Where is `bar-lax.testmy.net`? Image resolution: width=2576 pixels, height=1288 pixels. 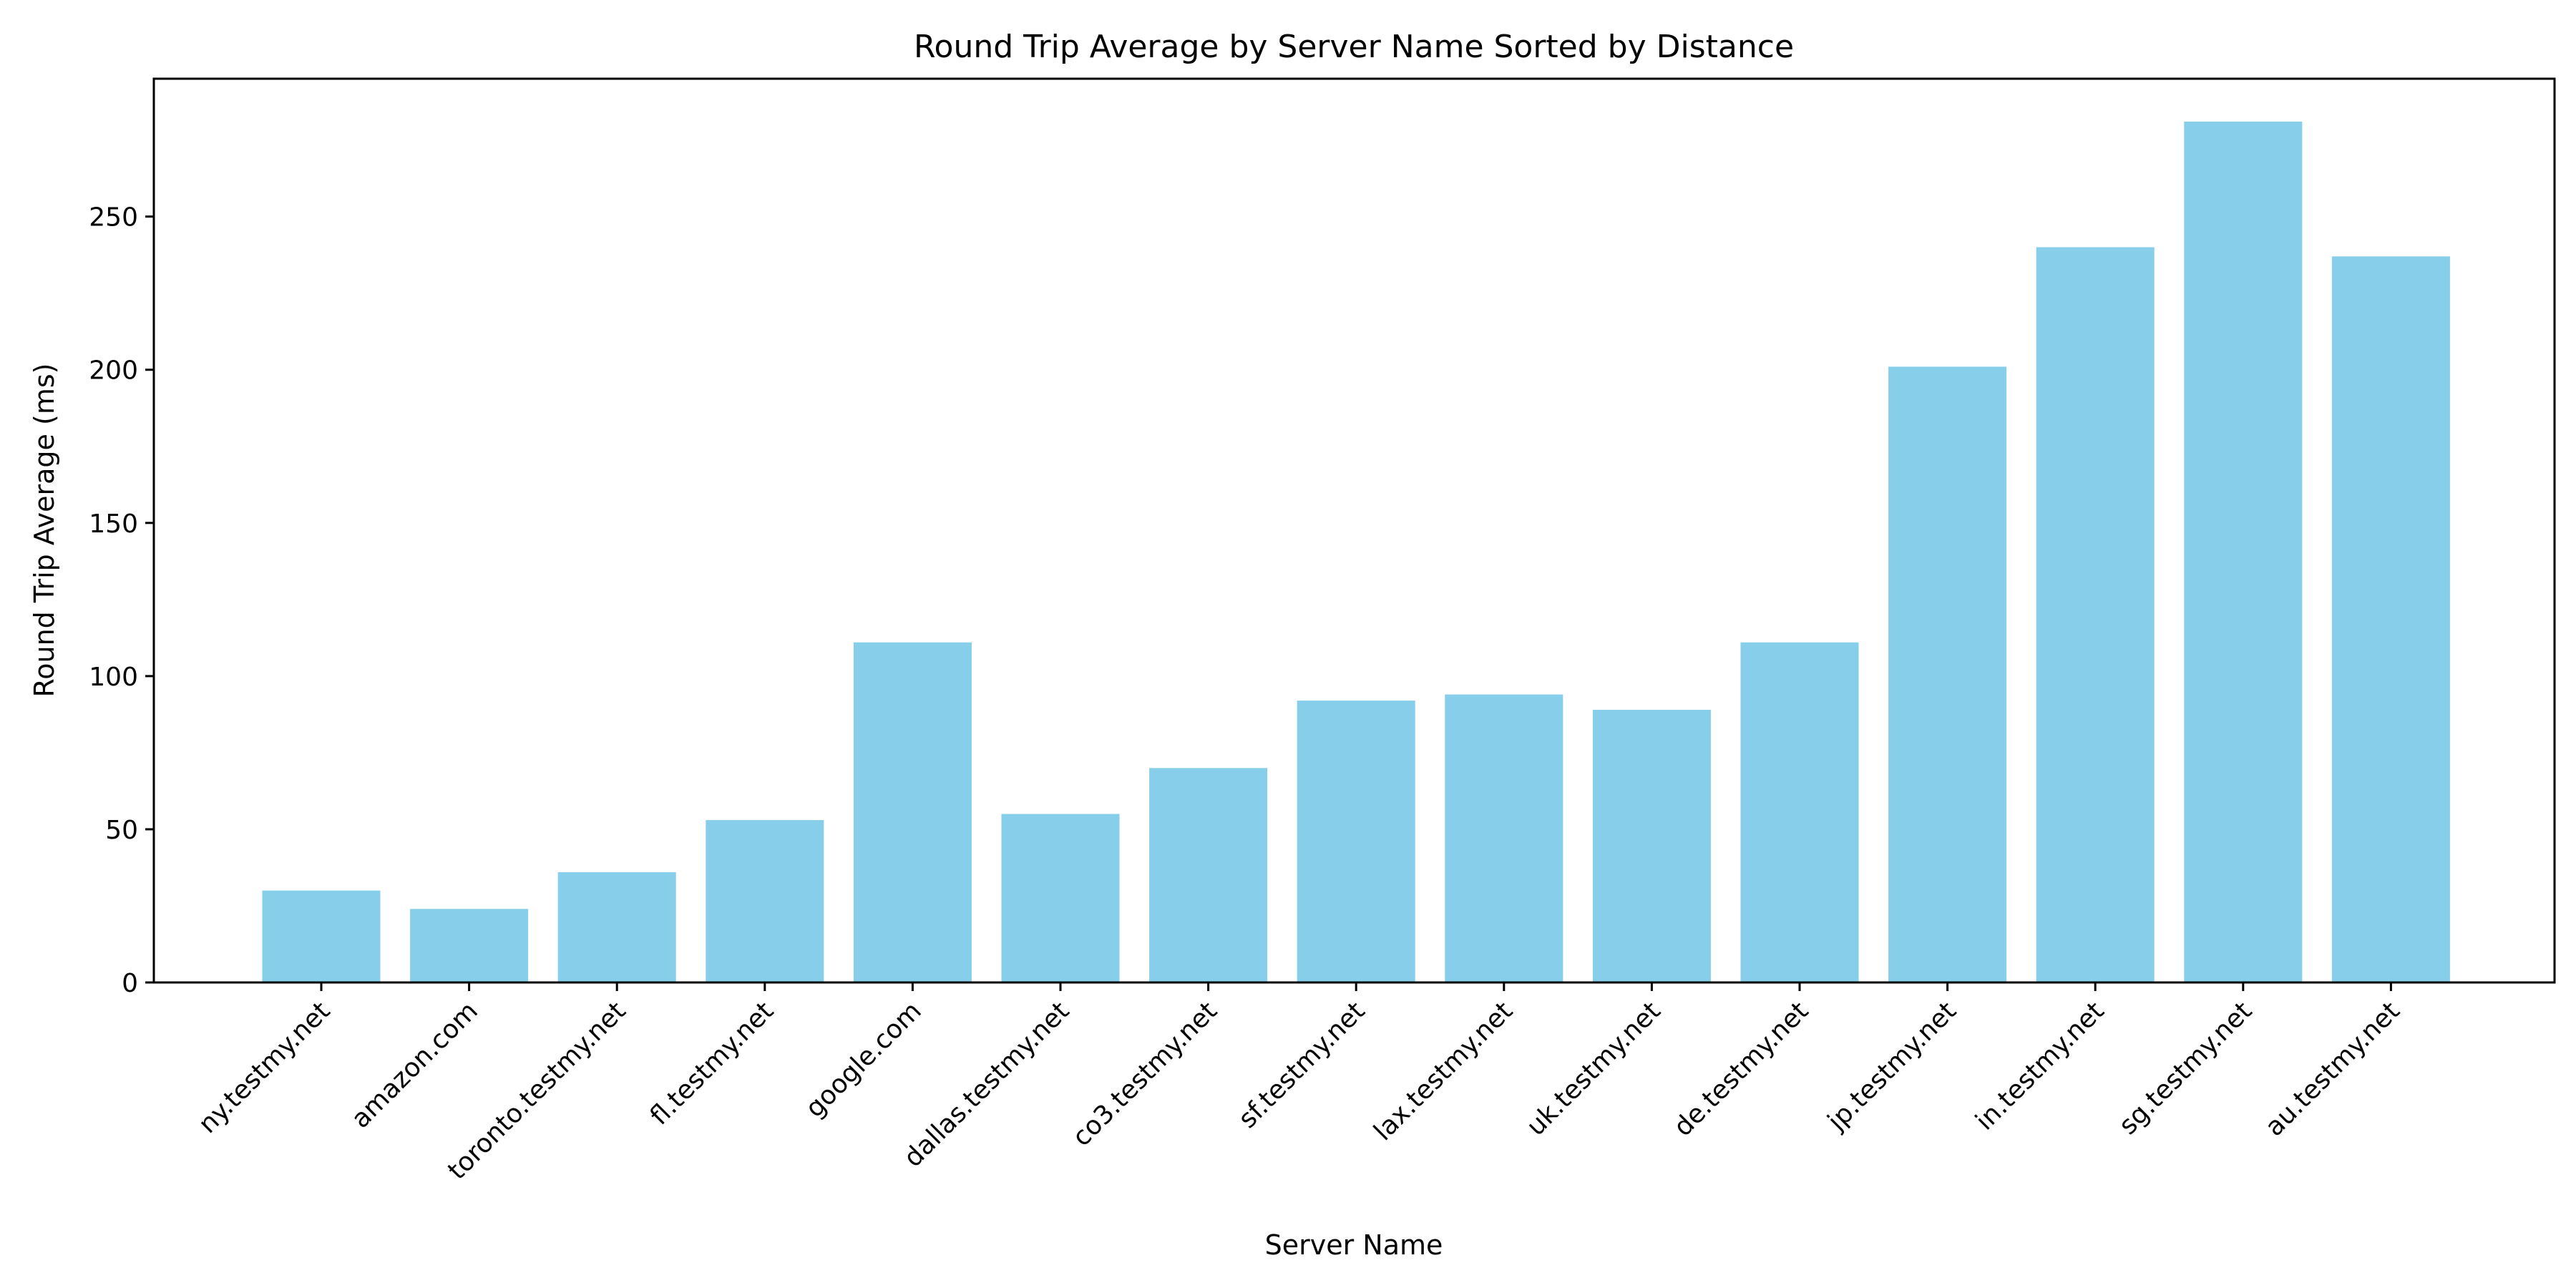 bar-lax.testmy.net is located at coordinates (1504, 838).